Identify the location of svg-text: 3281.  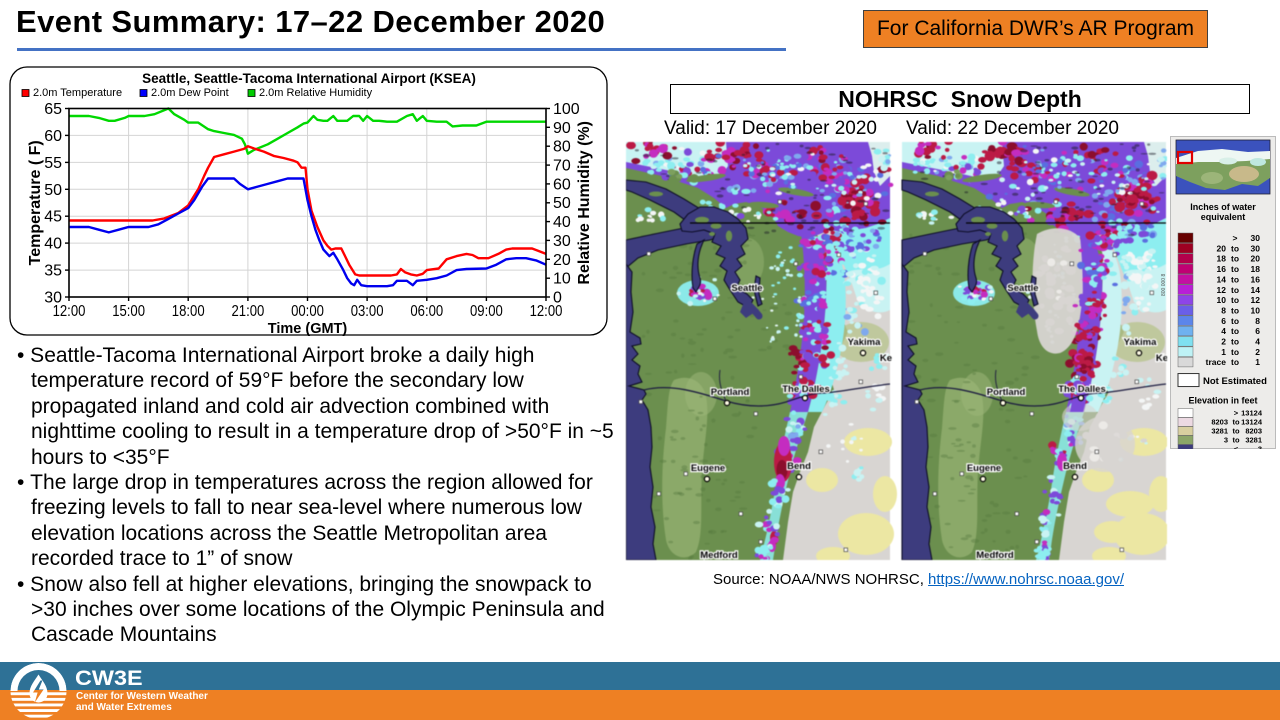
(1219, 431).